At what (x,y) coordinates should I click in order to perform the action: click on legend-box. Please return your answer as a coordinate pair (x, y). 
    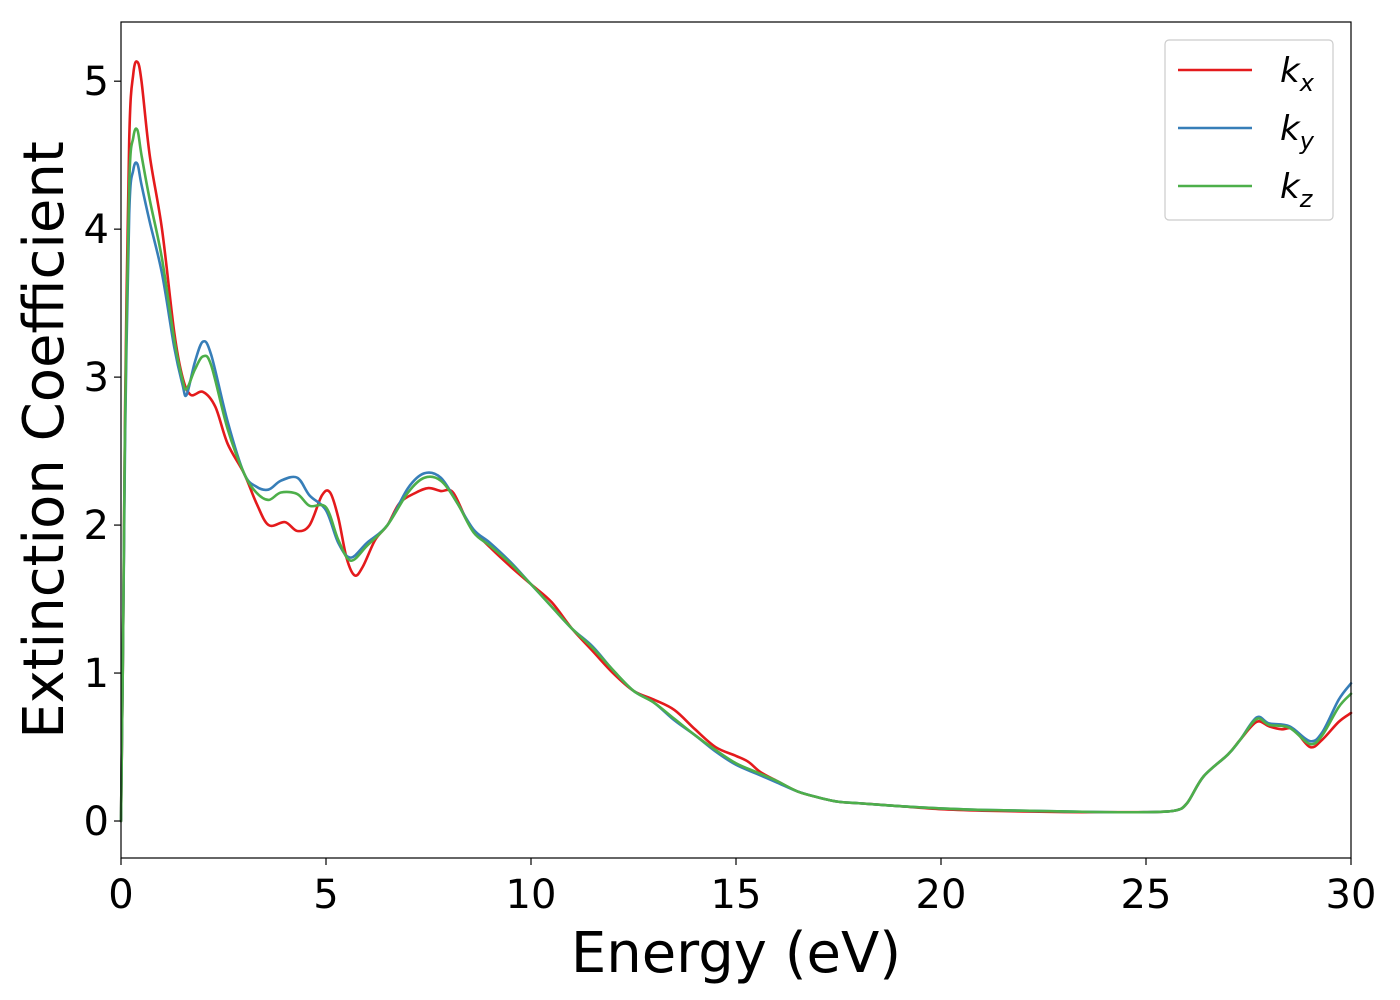
    Looking at the image, I should click on (1249, 130).